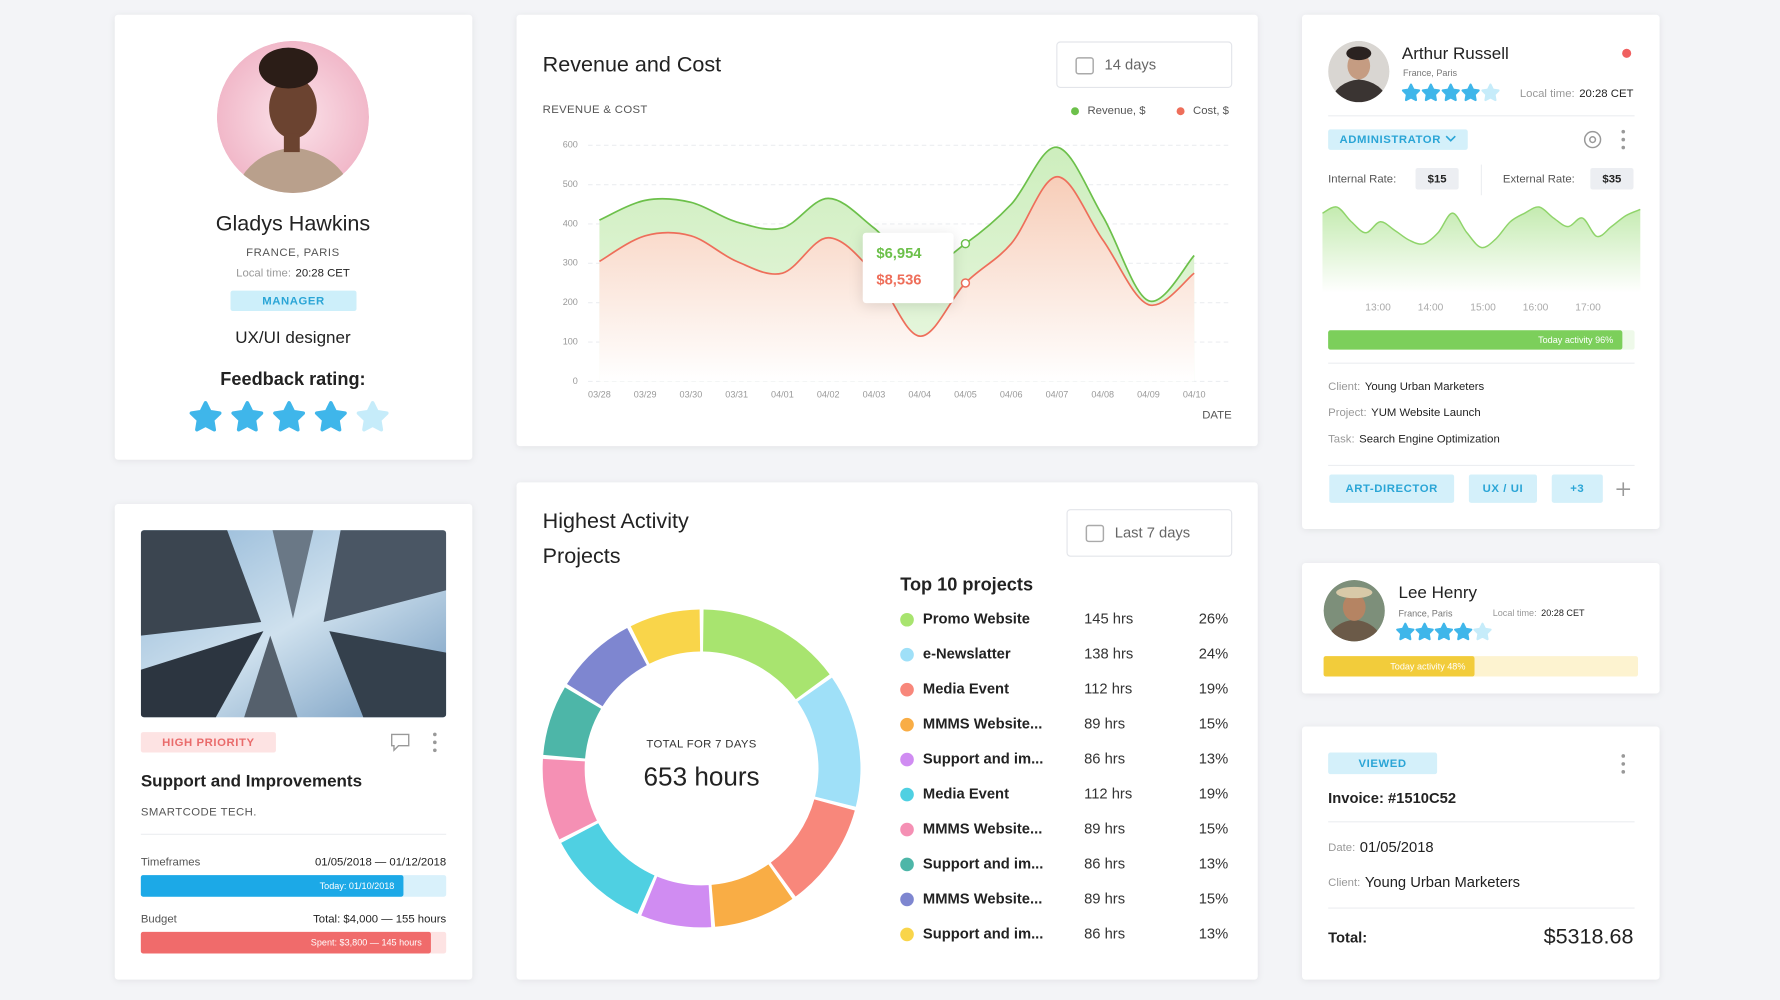 The height and width of the screenshot is (1000, 1780). I want to click on badge-label: ART-DIRECTOR, so click(1392, 489).